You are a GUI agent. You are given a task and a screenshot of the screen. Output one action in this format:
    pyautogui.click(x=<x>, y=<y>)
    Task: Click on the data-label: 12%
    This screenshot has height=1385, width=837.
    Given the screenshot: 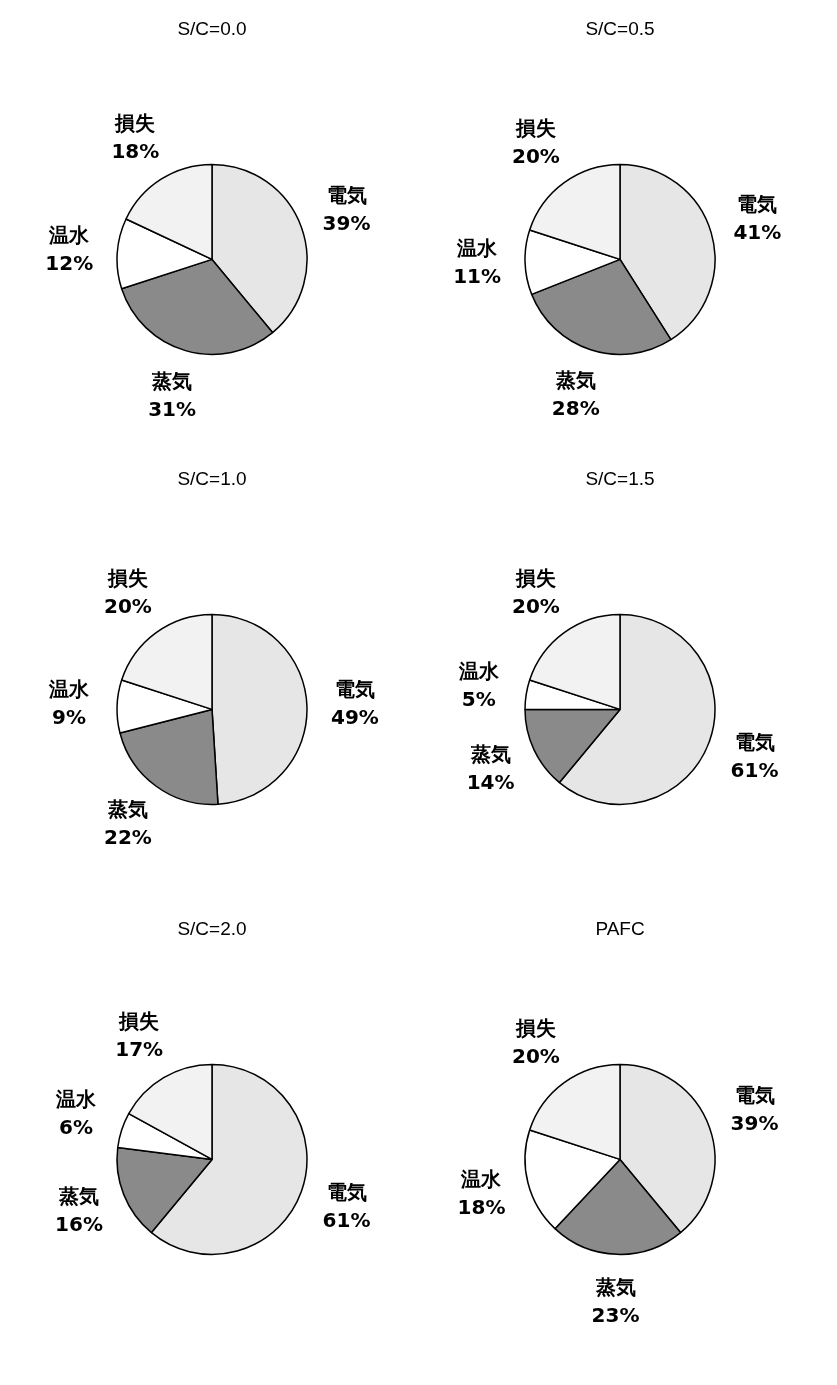 What is the action you would take?
    pyautogui.click(x=69, y=262)
    